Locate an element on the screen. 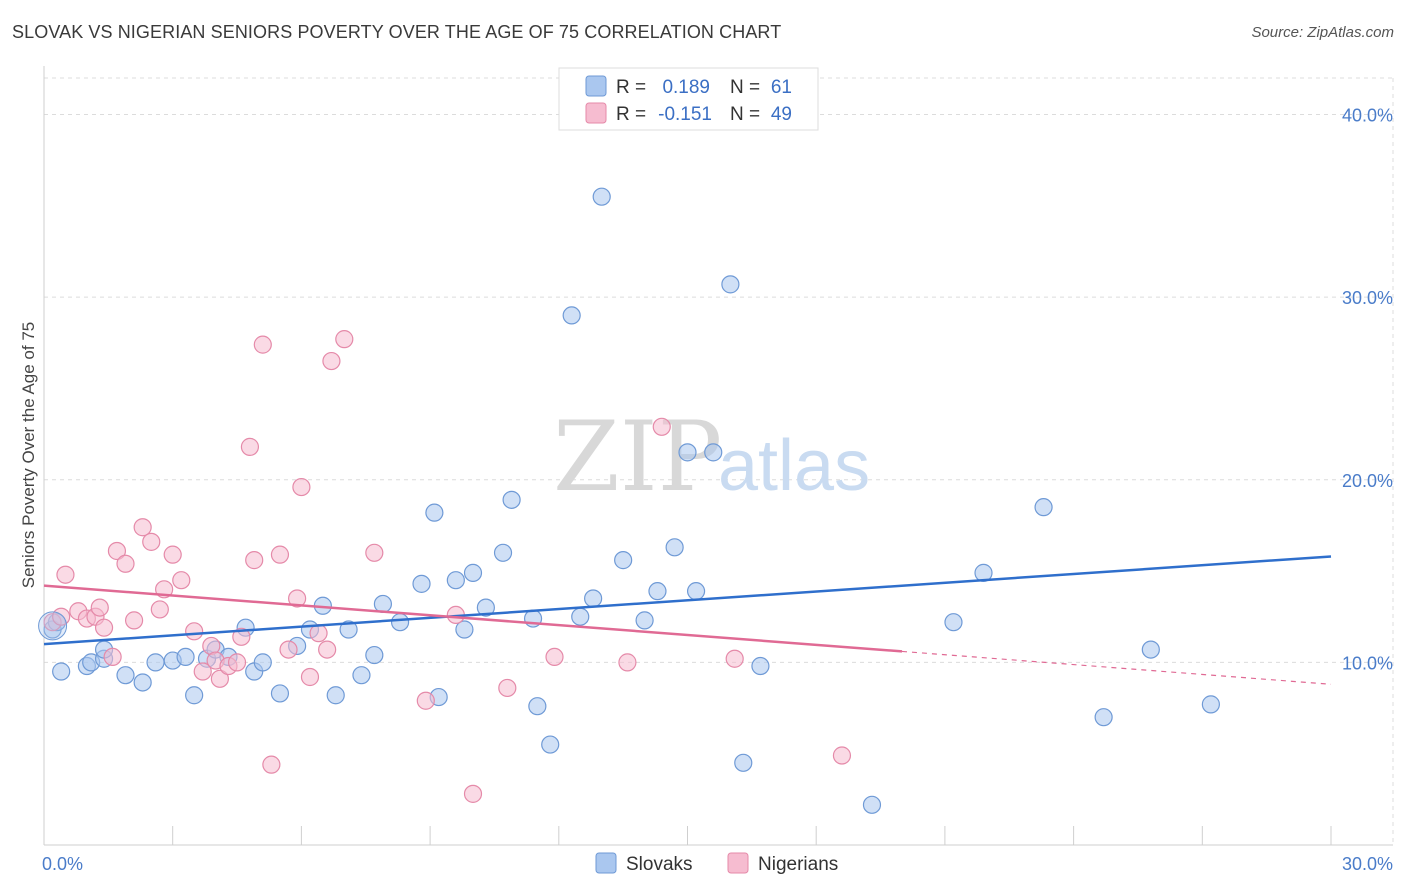  watermark-zip: ZIP is located at coordinates (637, 457).